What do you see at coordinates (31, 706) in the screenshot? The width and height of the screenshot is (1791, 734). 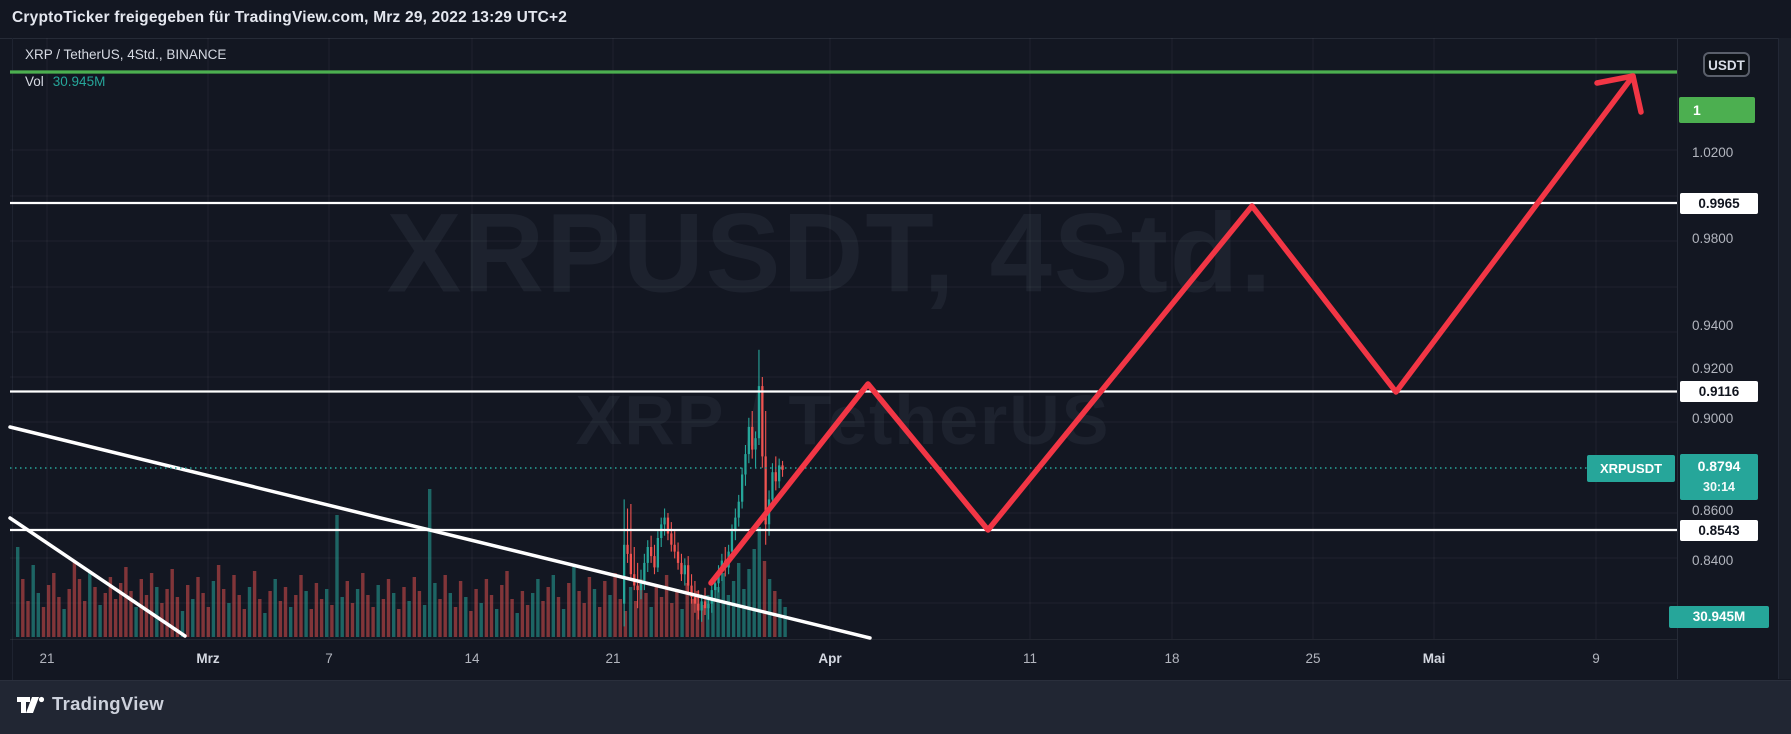 I see `tradingview-logo-icon` at bounding box center [31, 706].